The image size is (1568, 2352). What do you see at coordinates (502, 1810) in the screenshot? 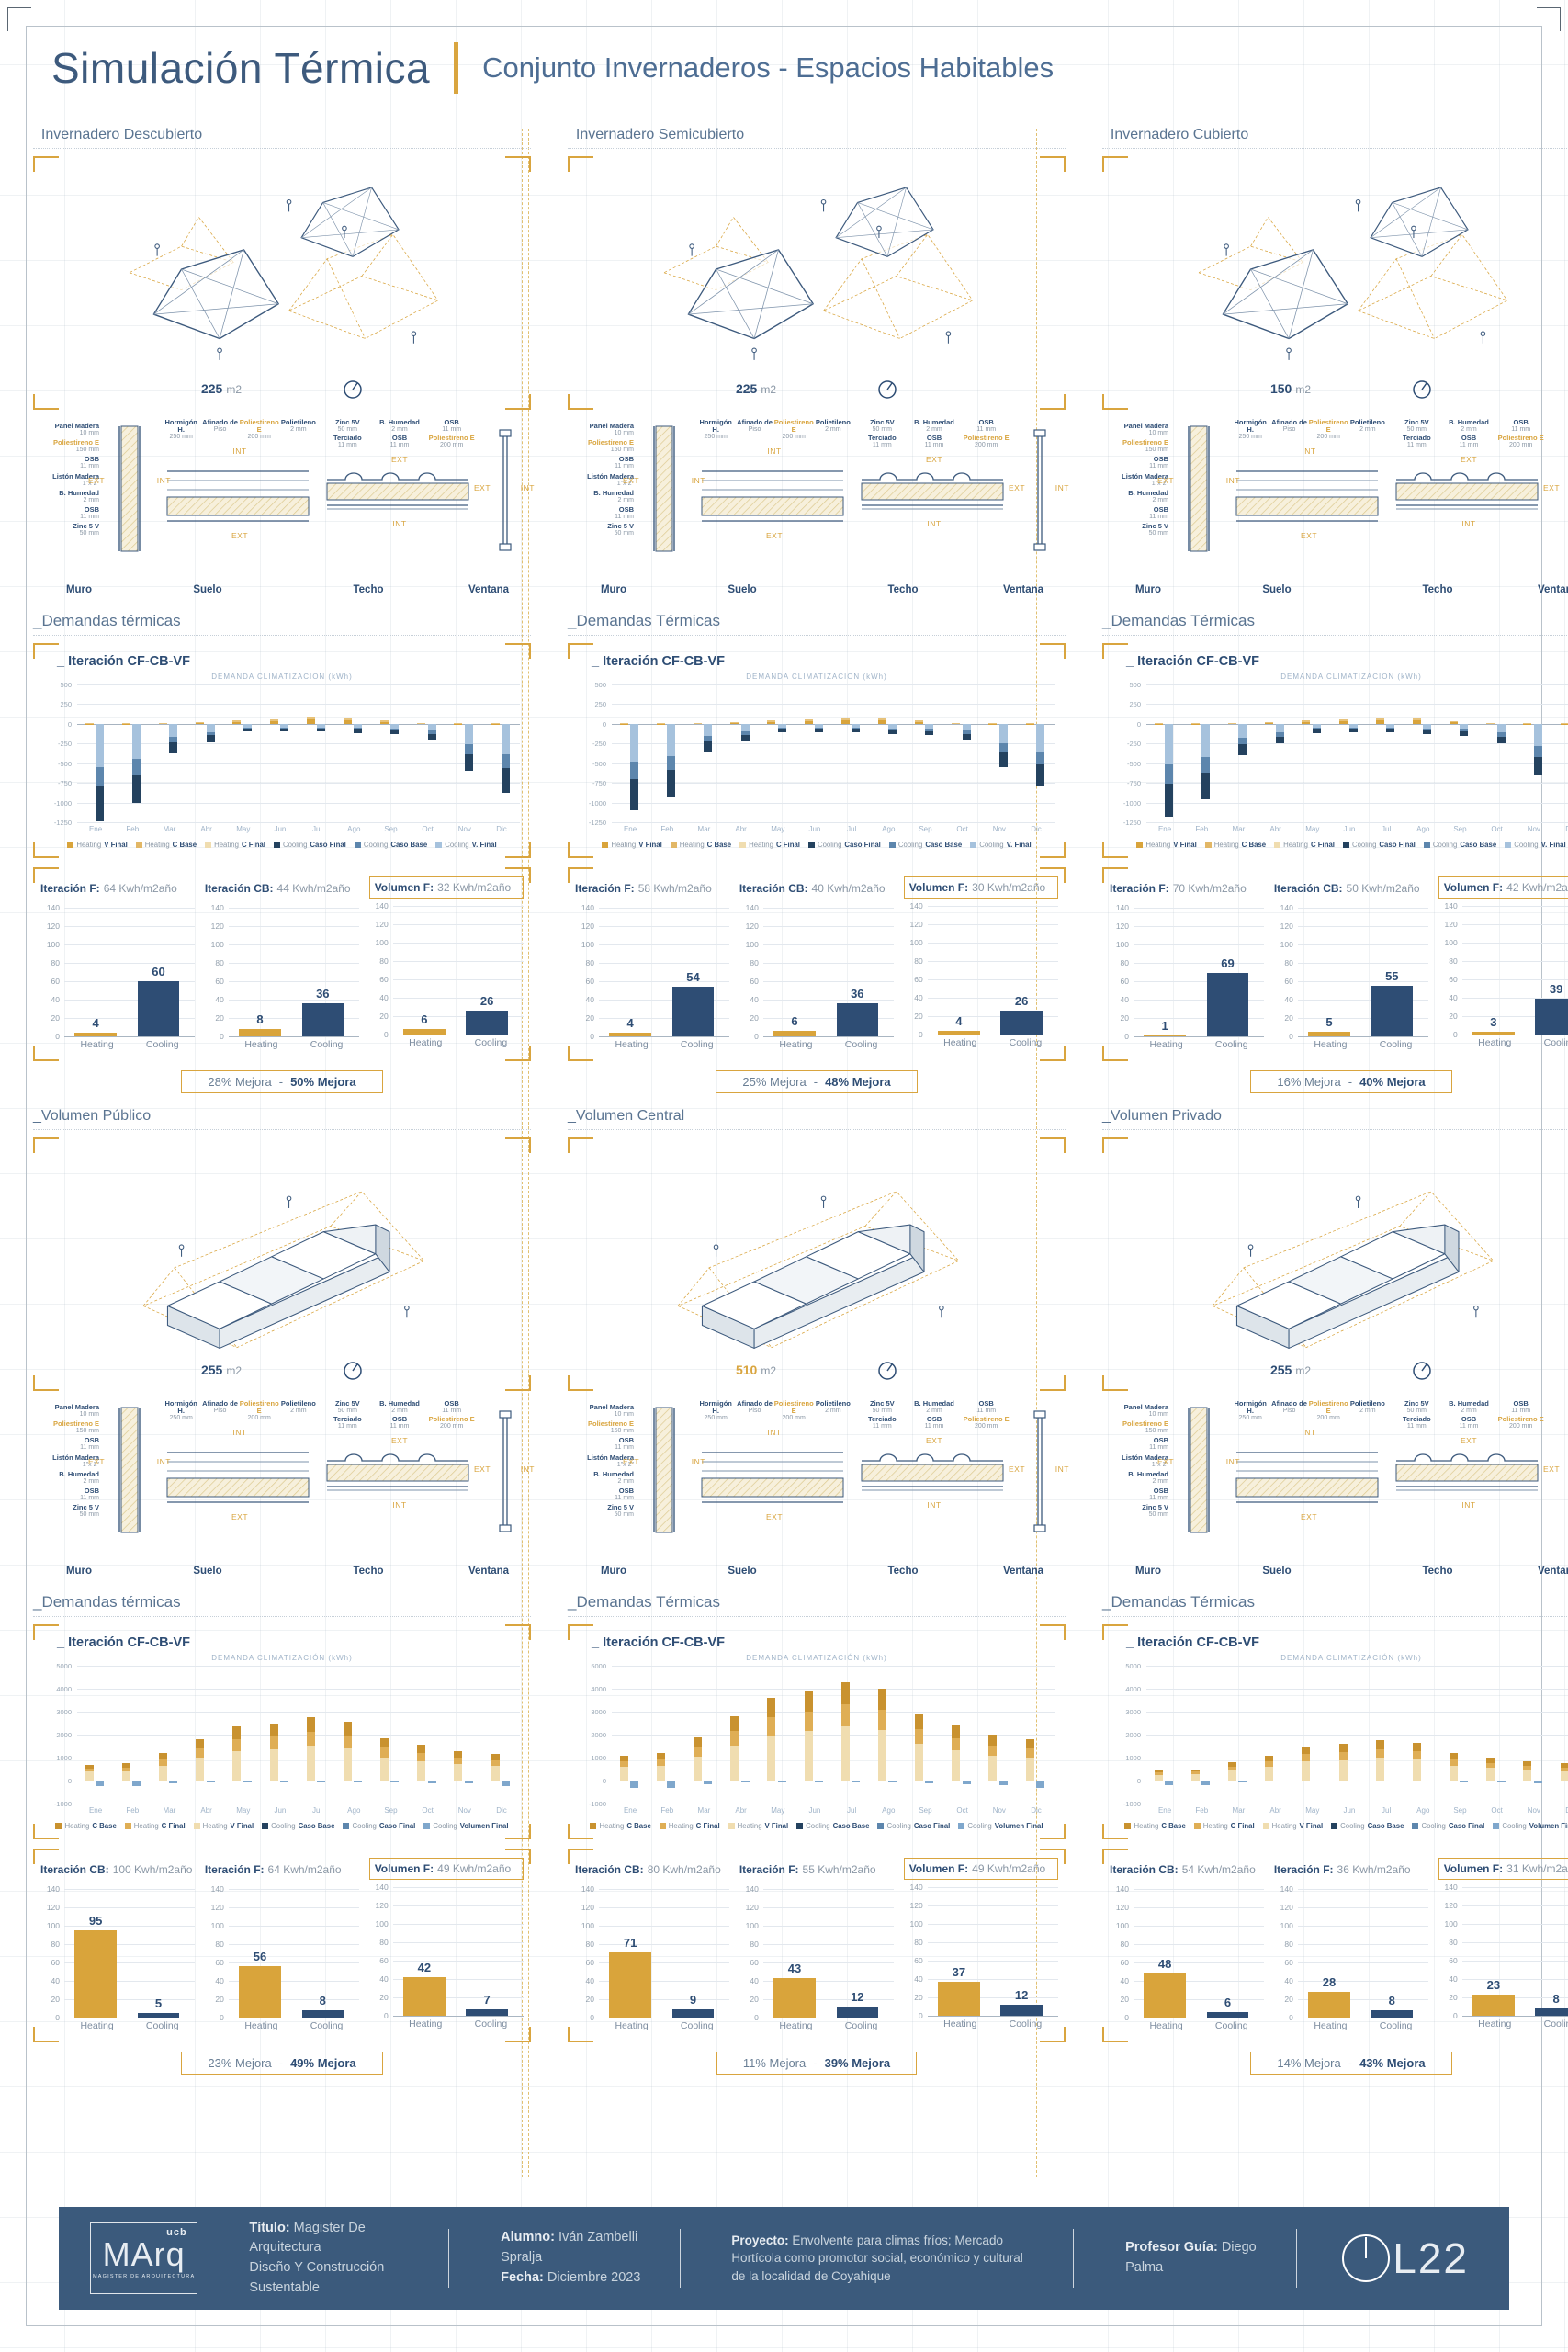
I see `month-label: Dic` at bounding box center [502, 1810].